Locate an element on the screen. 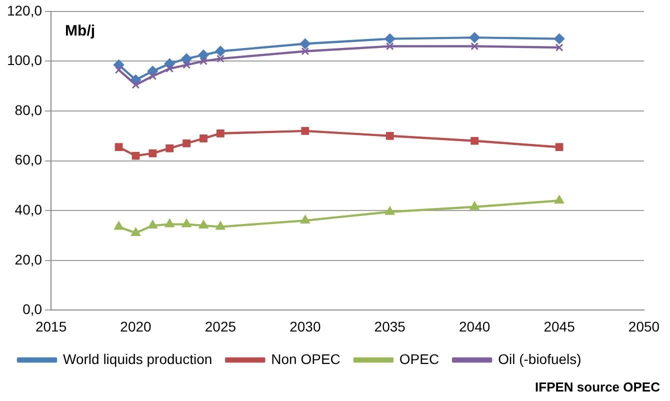  x-tick-label: 2030 is located at coordinates (305, 326).